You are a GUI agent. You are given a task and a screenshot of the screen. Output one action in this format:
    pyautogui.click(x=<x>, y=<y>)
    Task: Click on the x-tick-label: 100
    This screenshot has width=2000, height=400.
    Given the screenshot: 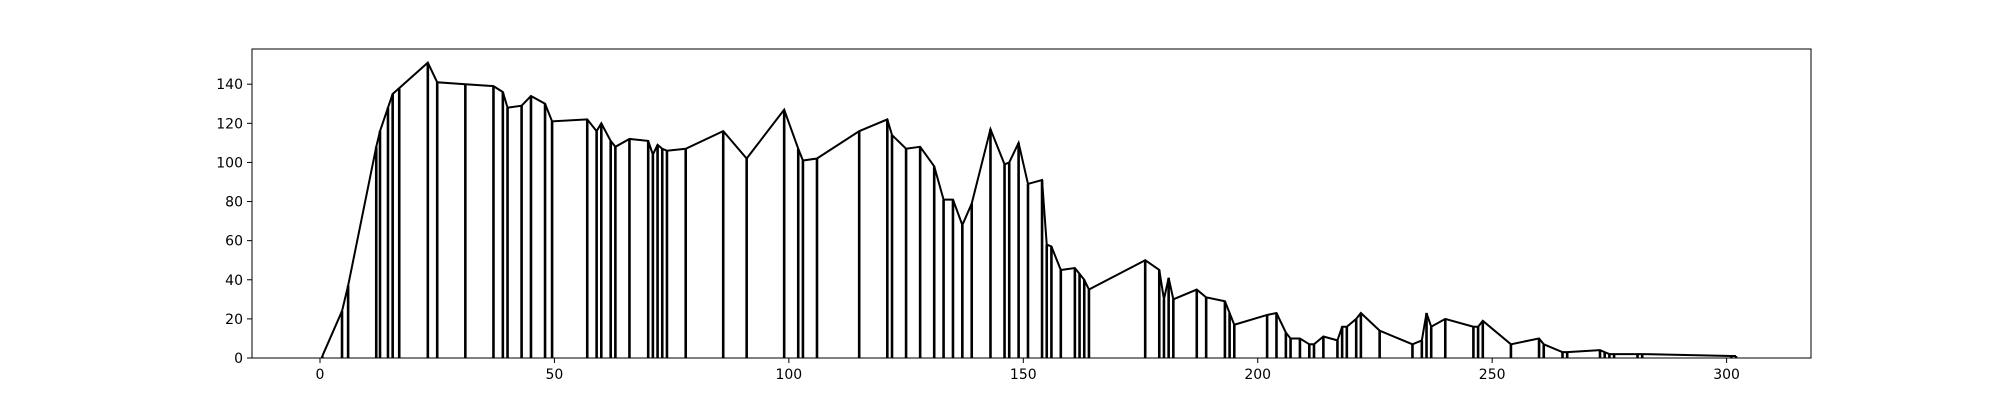 What is the action you would take?
    pyautogui.click(x=788, y=375)
    